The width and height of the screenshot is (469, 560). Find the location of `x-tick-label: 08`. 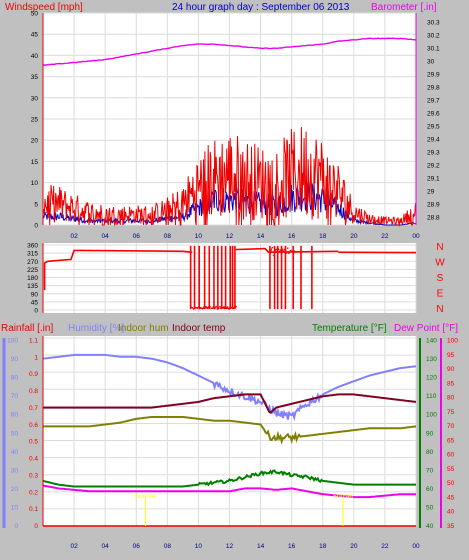

x-tick-label: 08 is located at coordinates (168, 546).